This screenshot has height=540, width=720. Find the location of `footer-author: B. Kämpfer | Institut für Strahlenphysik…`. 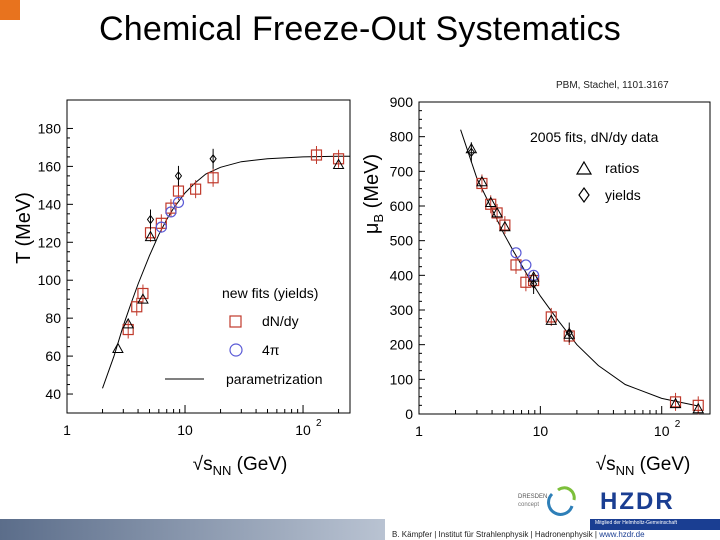

footer-author: B. Kämpfer | Institut für Strahlenphysik… is located at coordinates (518, 534).